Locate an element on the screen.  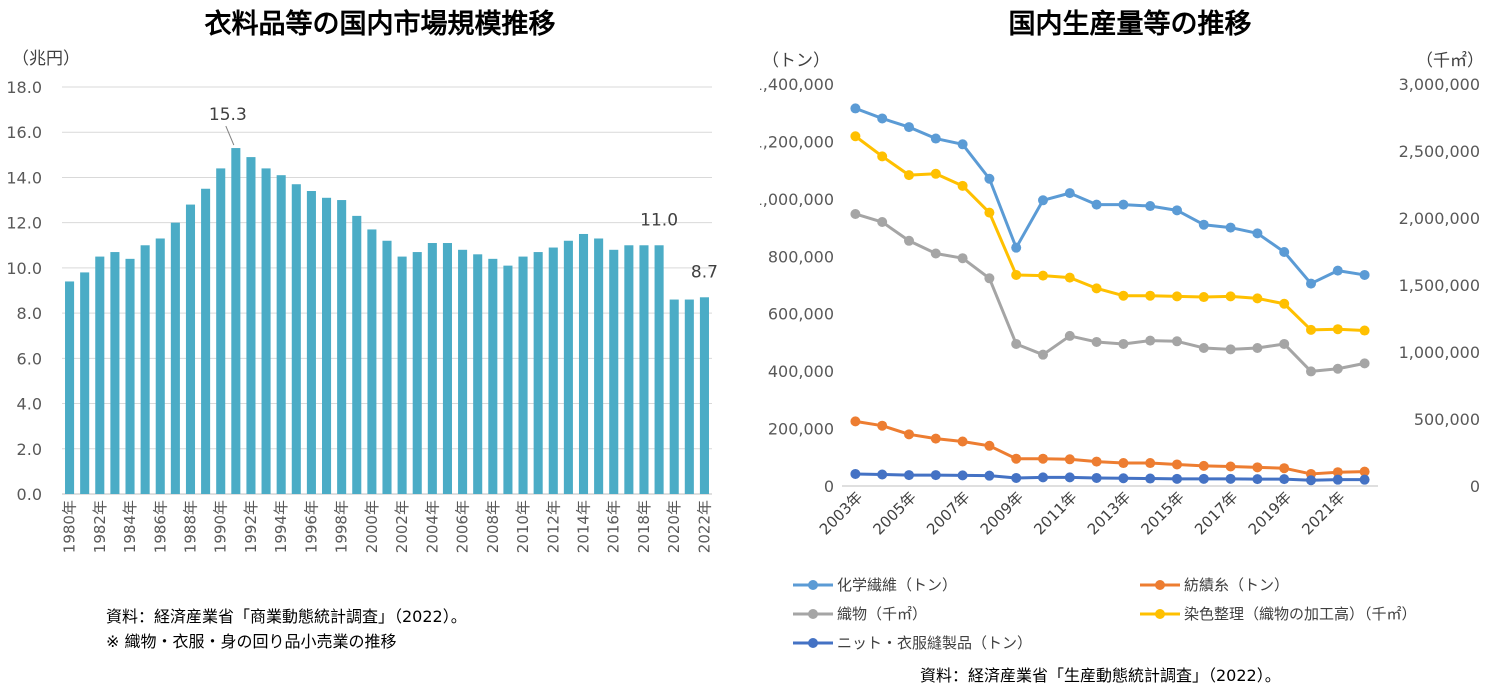
x-tick-label: 1992年 is located at coordinates (251, 526).